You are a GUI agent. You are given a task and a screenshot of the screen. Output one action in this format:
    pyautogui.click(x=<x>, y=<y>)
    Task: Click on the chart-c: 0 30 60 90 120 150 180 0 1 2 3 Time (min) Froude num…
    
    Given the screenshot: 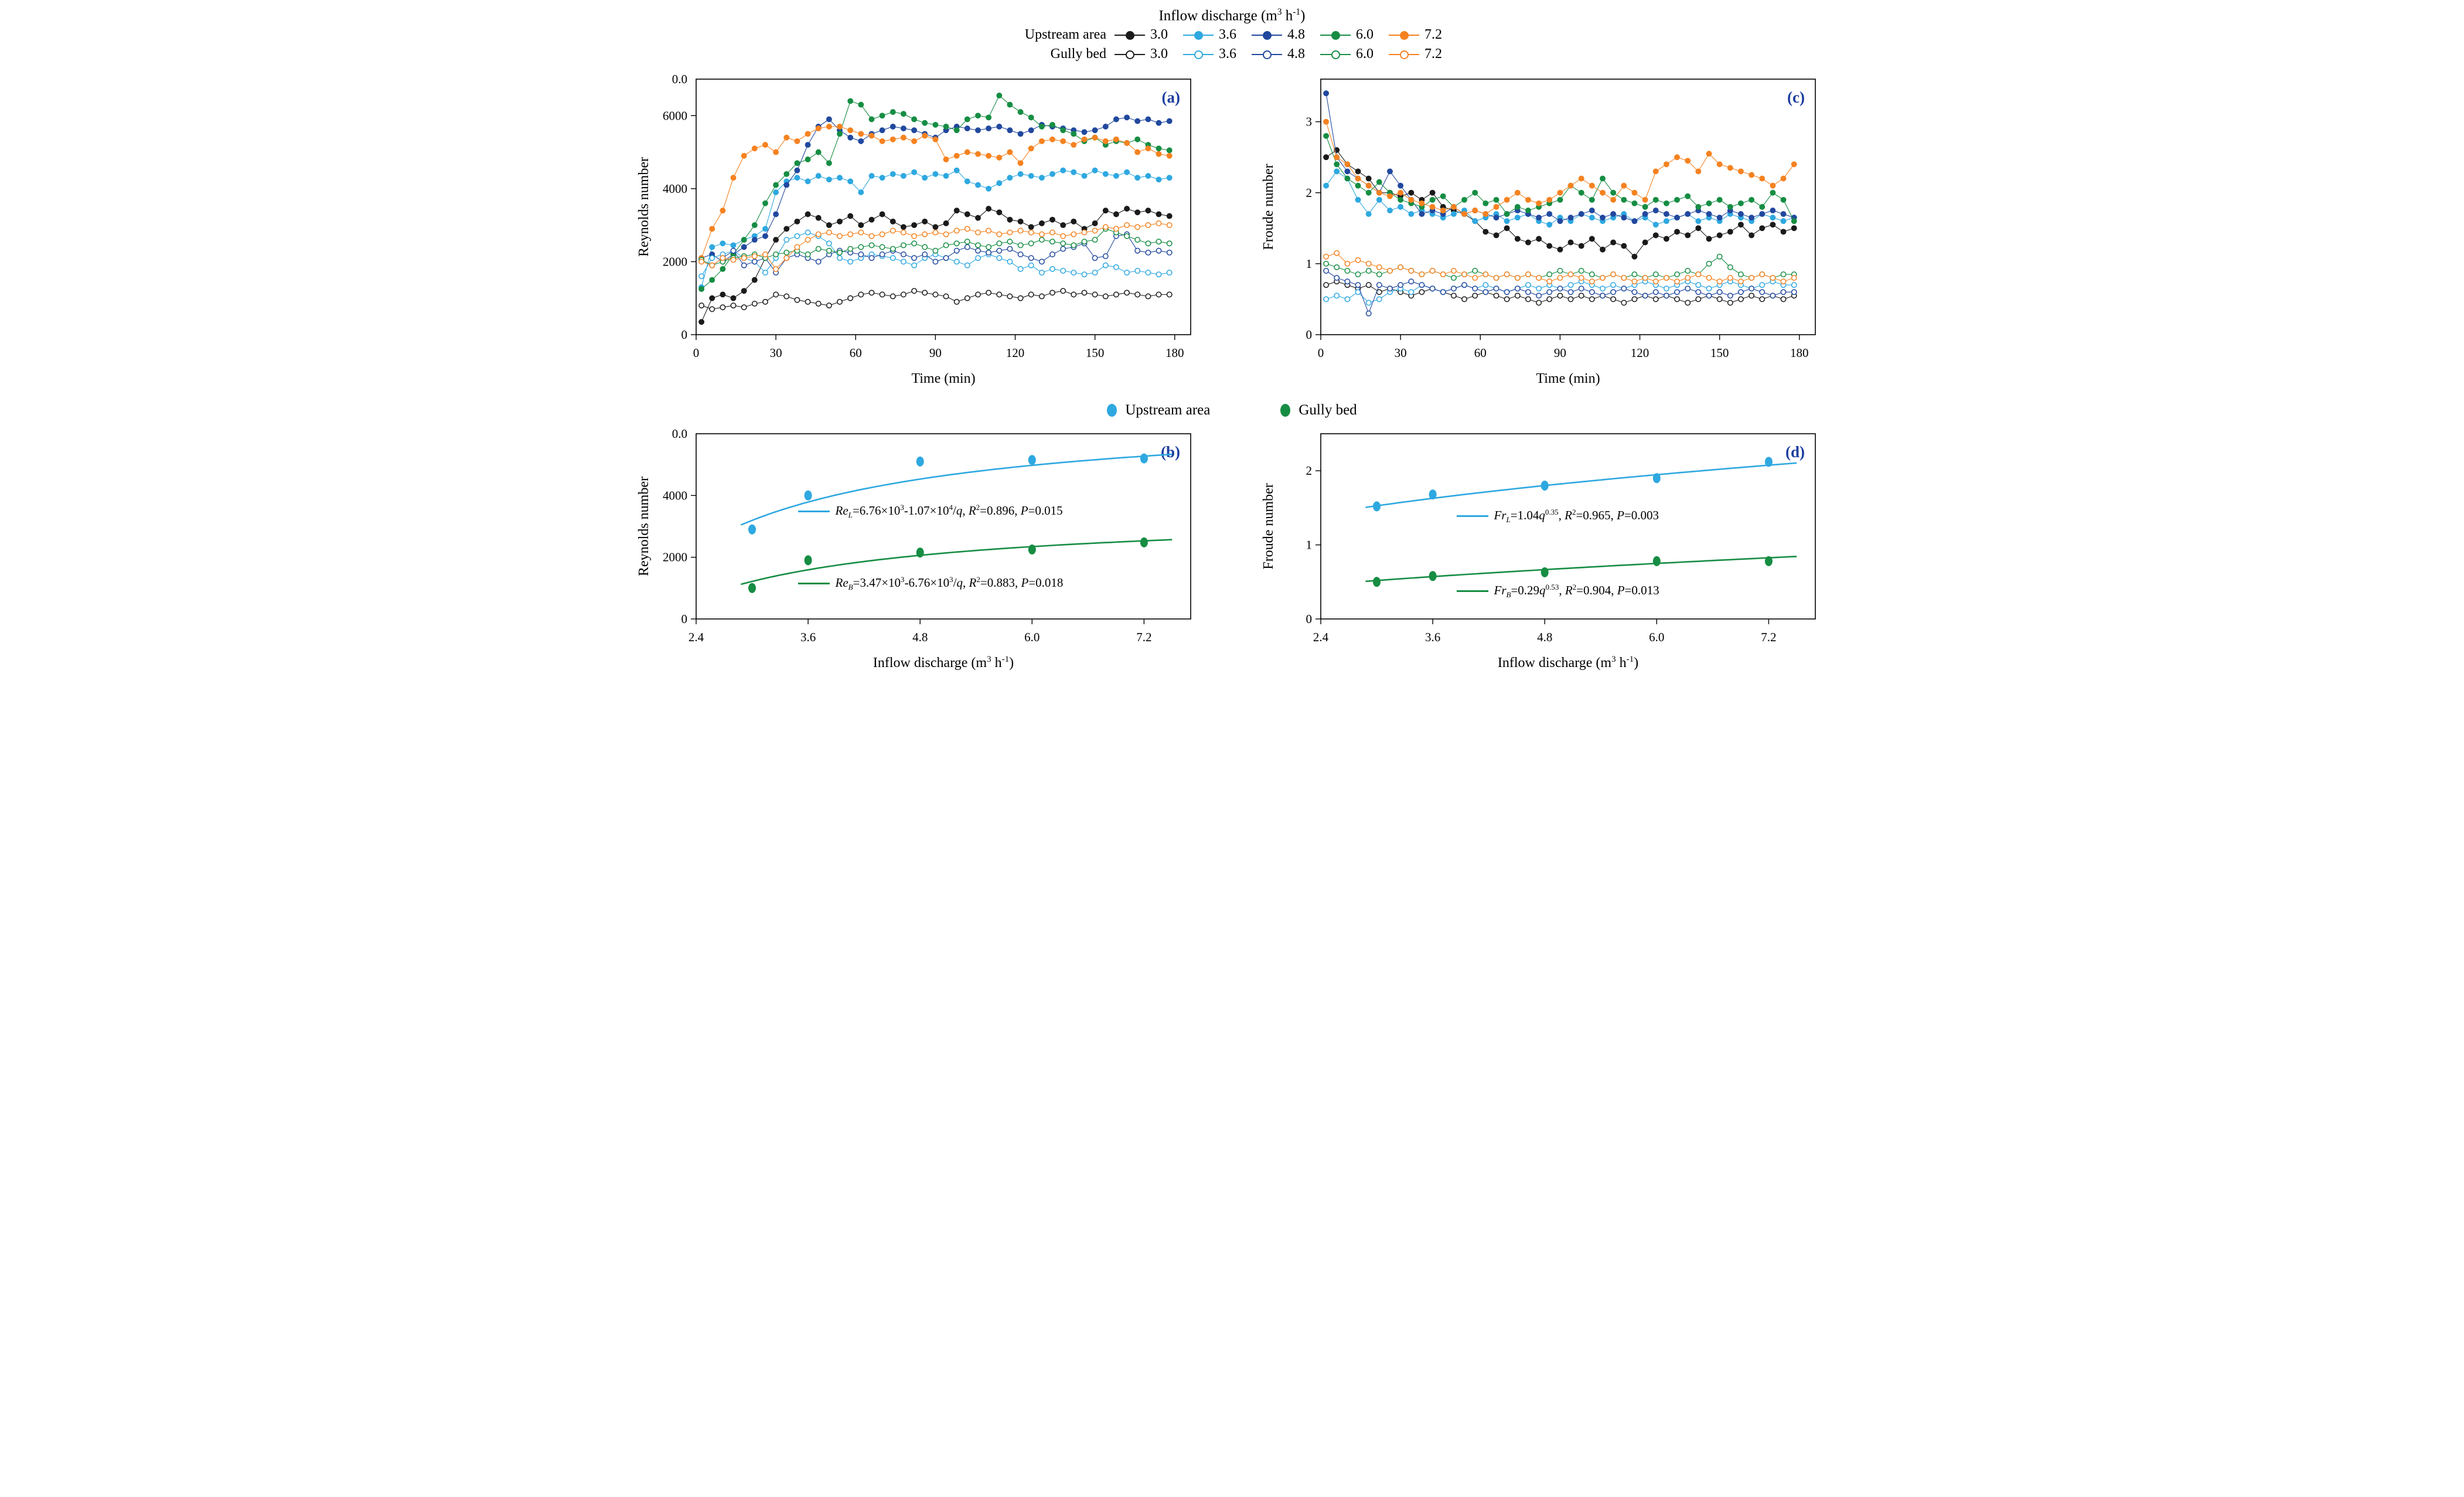 What is the action you would take?
    pyautogui.click(x=1538, y=233)
    